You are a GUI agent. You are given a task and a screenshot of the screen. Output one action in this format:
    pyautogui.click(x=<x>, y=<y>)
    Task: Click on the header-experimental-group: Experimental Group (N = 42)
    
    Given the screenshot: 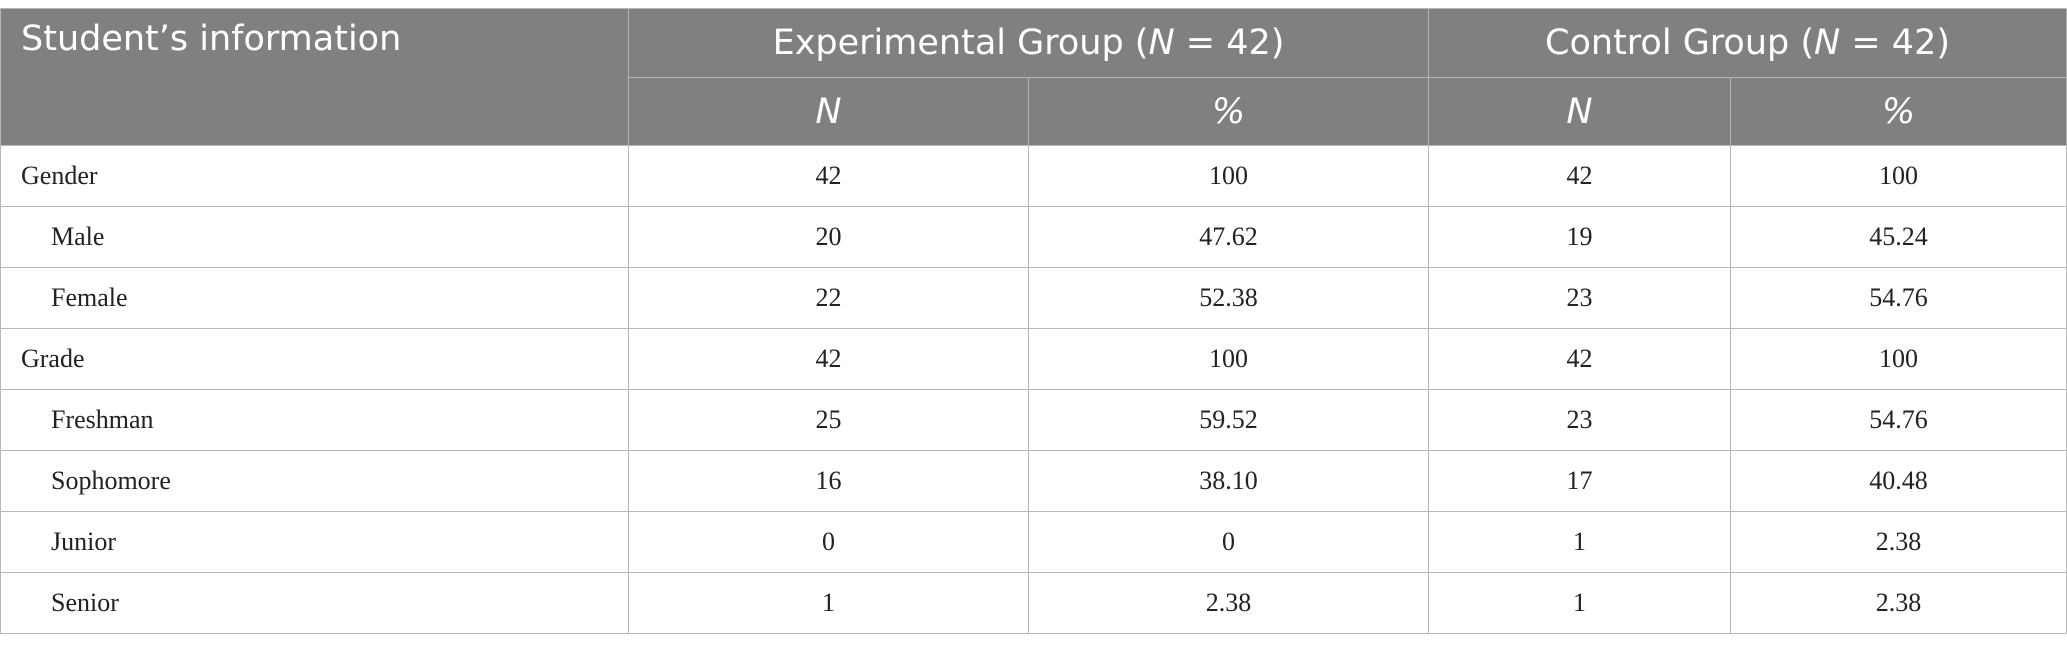 What is the action you would take?
    pyautogui.click(x=1028, y=43)
    